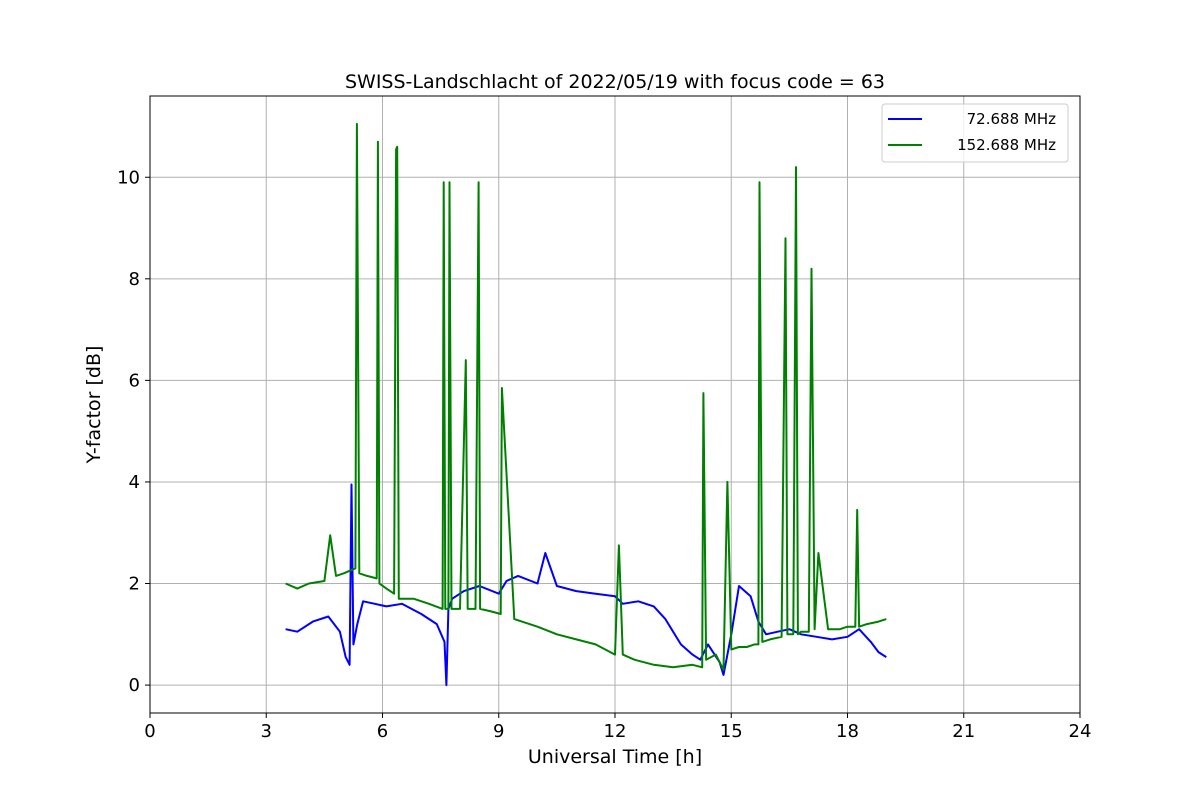 This screenshot has height=800, width=1200. I want to click on x-tick-label: 6, so click(382, 731).